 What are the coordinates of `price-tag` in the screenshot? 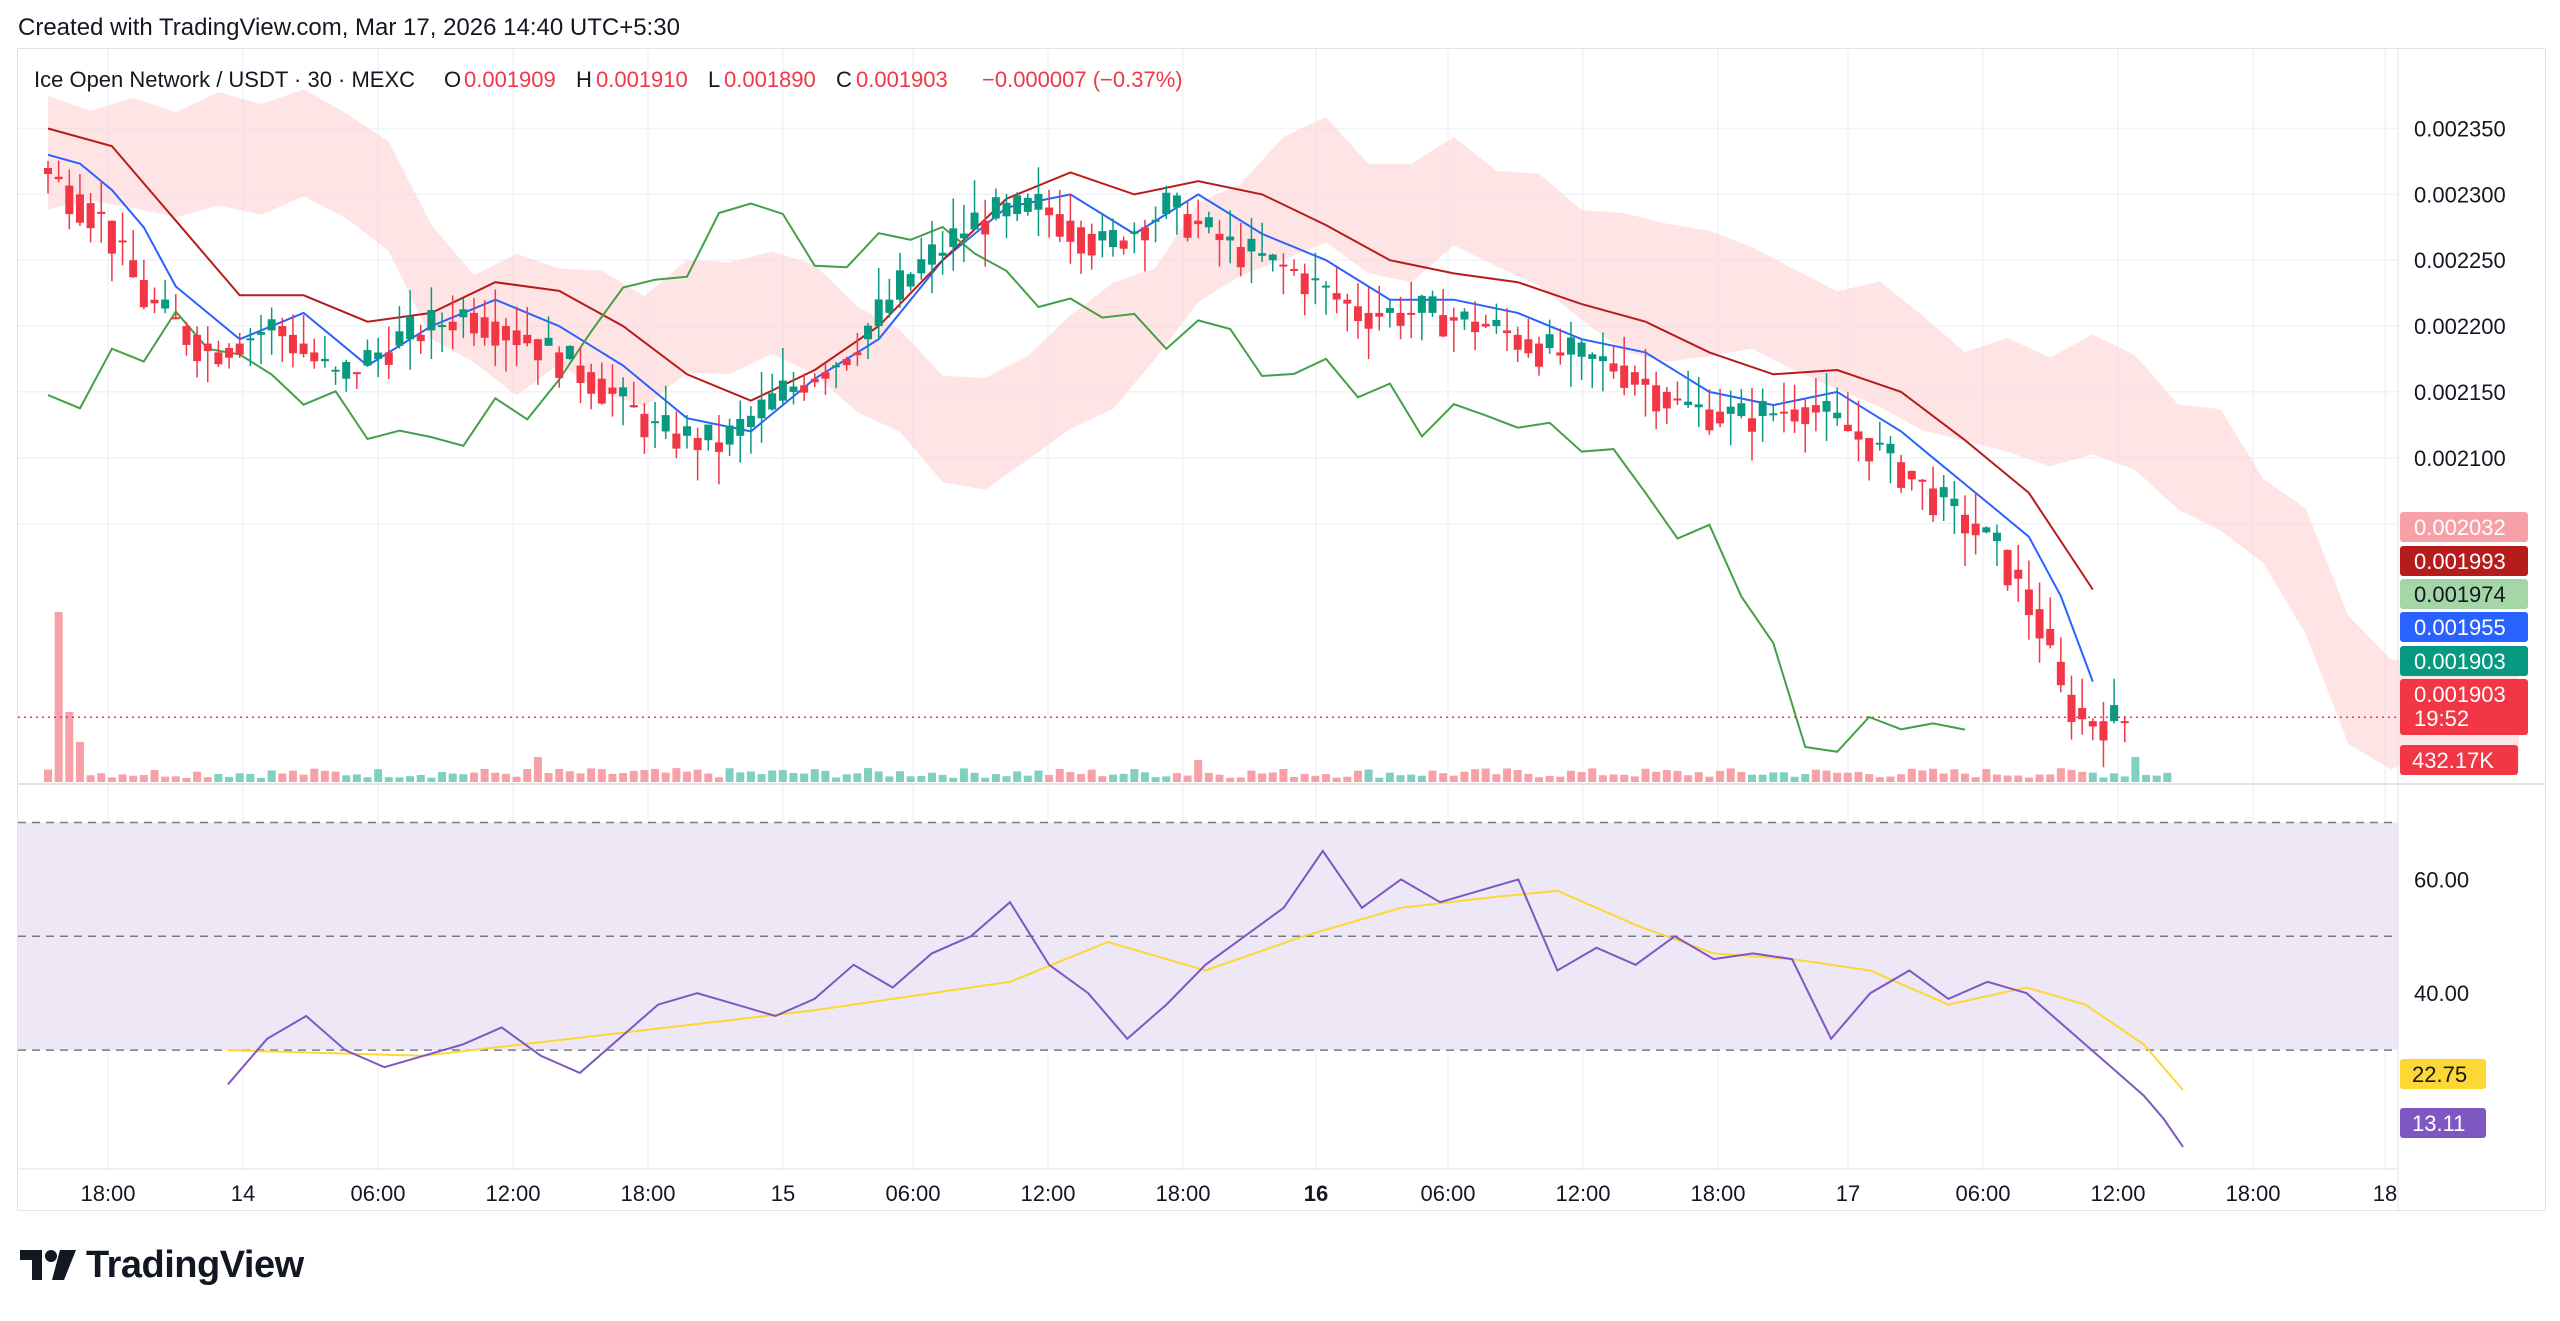 It's located at (2464, 561).